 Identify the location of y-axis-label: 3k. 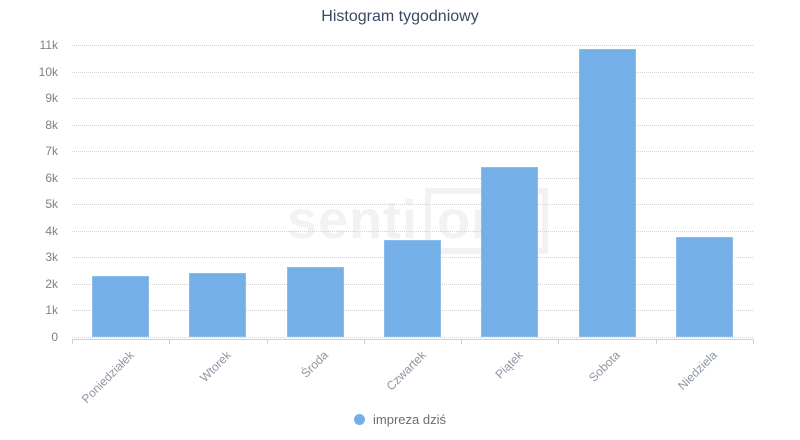
(51, 257).